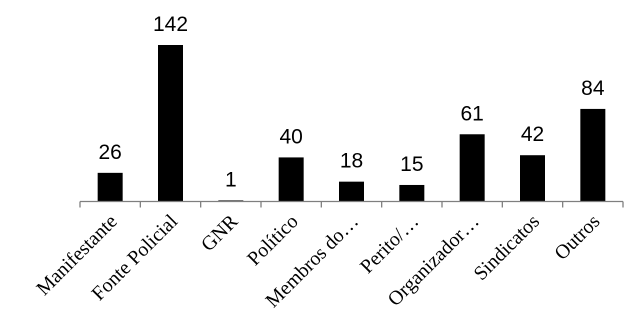 The image size is (627, 335). I want to click on data-label: 61, so click(471, 113).